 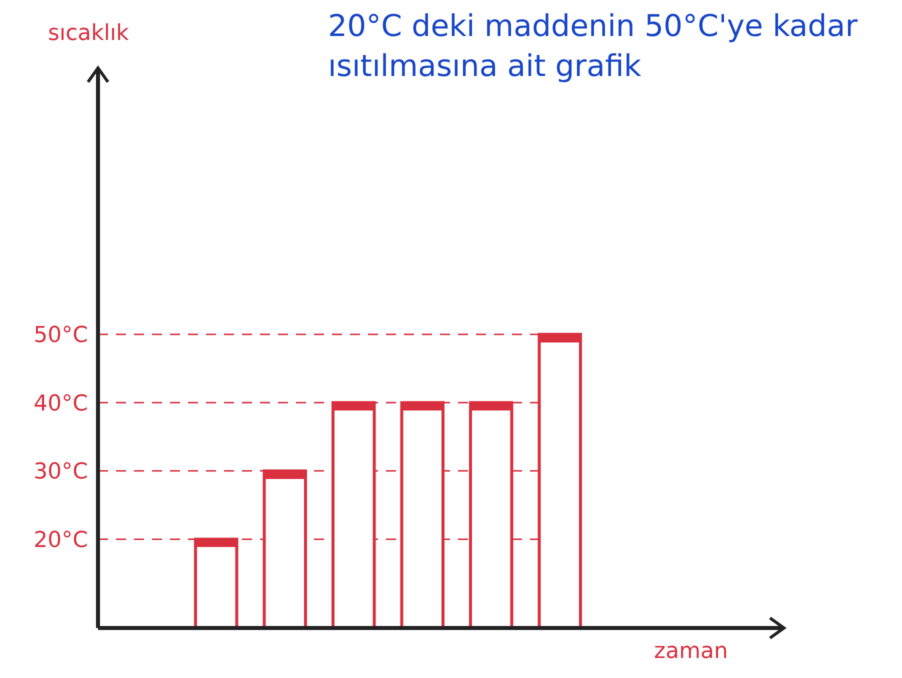 What do you see at coordinates (61, 335) in the screenshot?
I see `y-tick-label: 50°C` at bounding box center [61, 335].